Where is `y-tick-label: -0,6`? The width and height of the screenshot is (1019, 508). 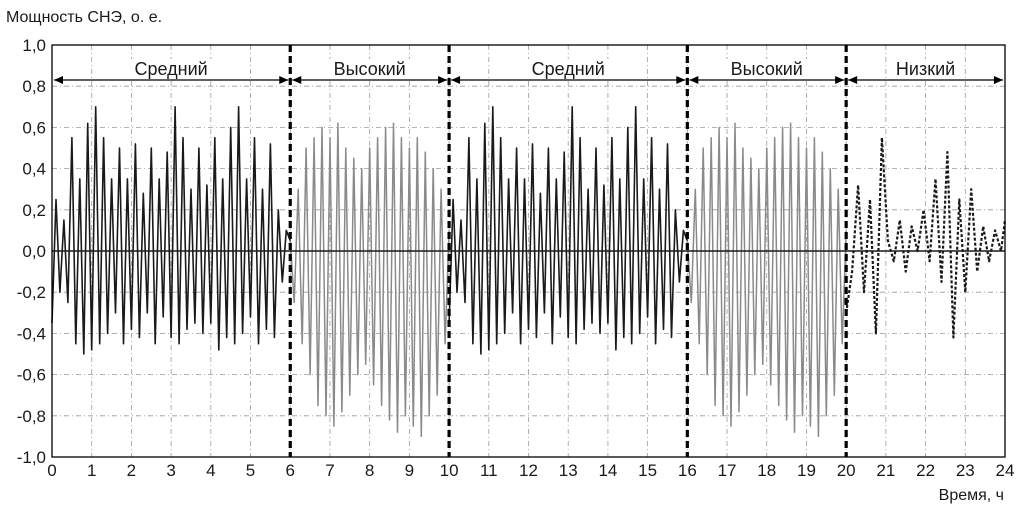 y-tick-label: -0,6 is located at coordinates (31, 375).